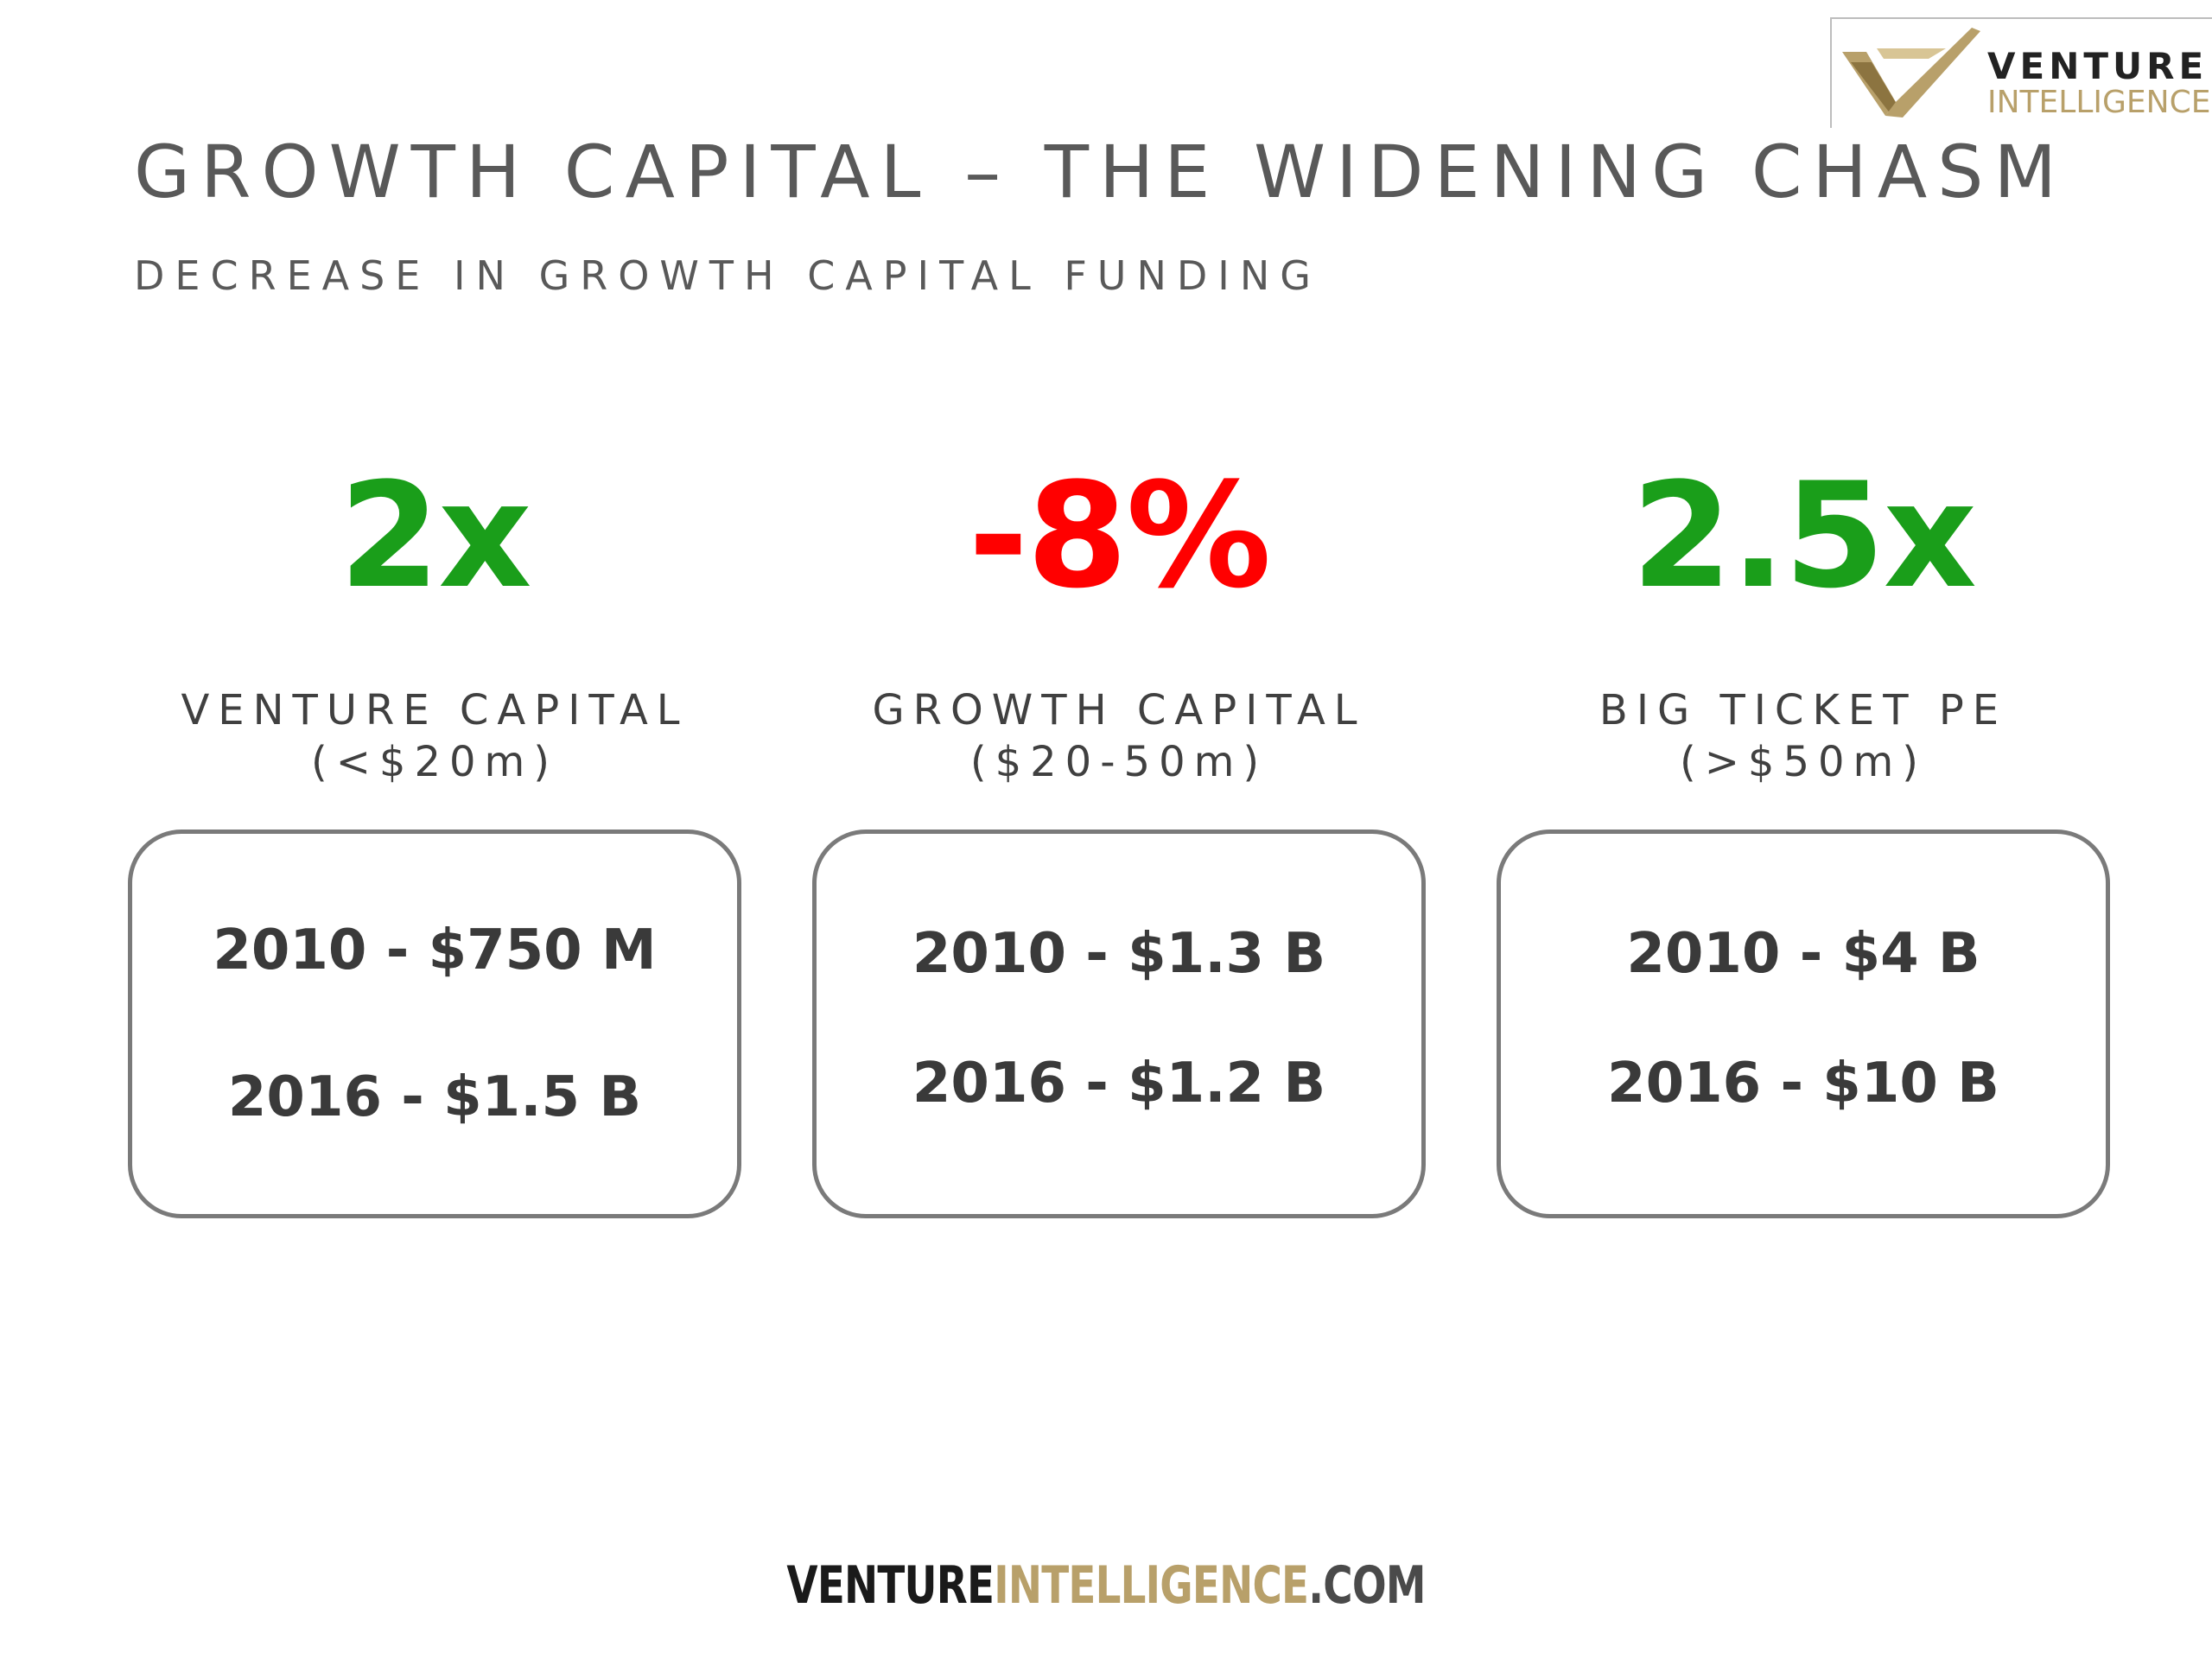 The image size is (2212, 1659). What do you see at coordinates (434, 1024) in the screenshot?
I see `funding-card: 2010 - $750 M 2016 - $1.5 B` at bounding box center [434, 1024].